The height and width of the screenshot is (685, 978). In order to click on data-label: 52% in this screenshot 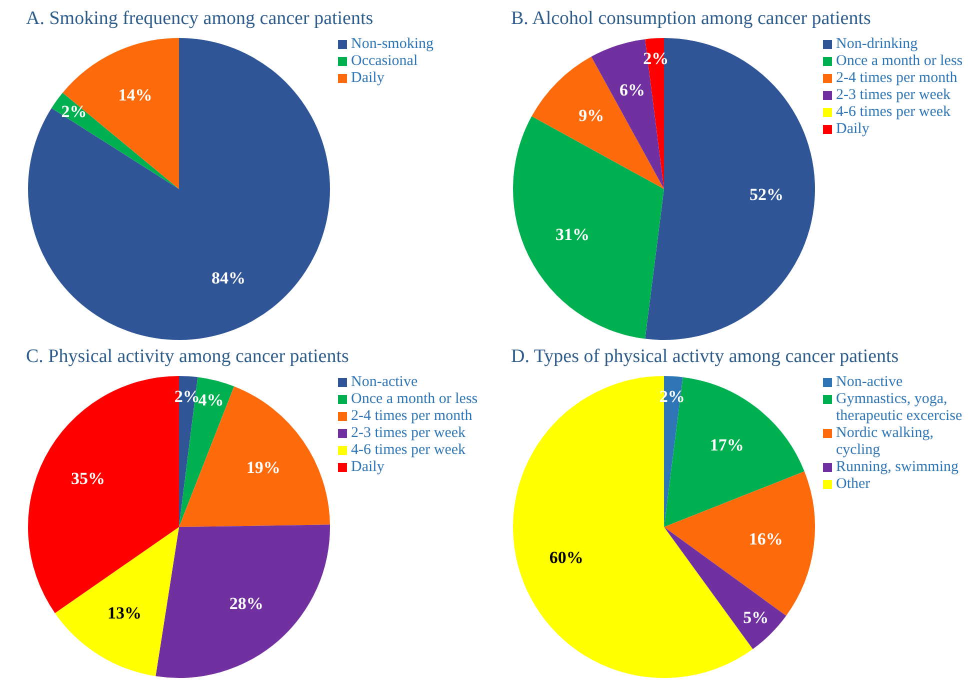, I will do `click(766, 194)`.